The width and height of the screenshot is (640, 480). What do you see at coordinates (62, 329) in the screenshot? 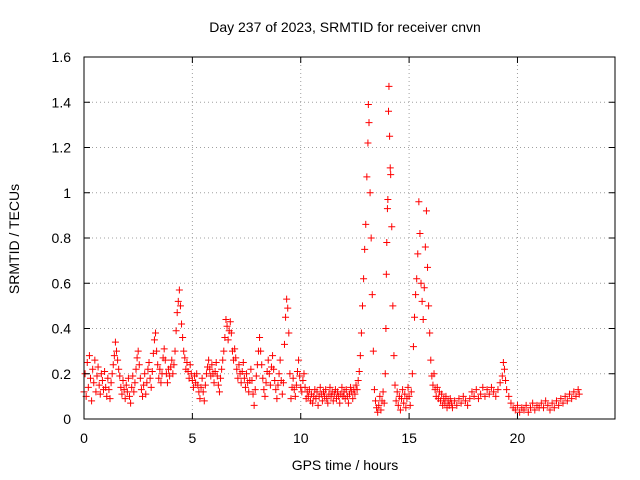
I see `y-tick-label: 0.4` at bounding box center [62, 329].